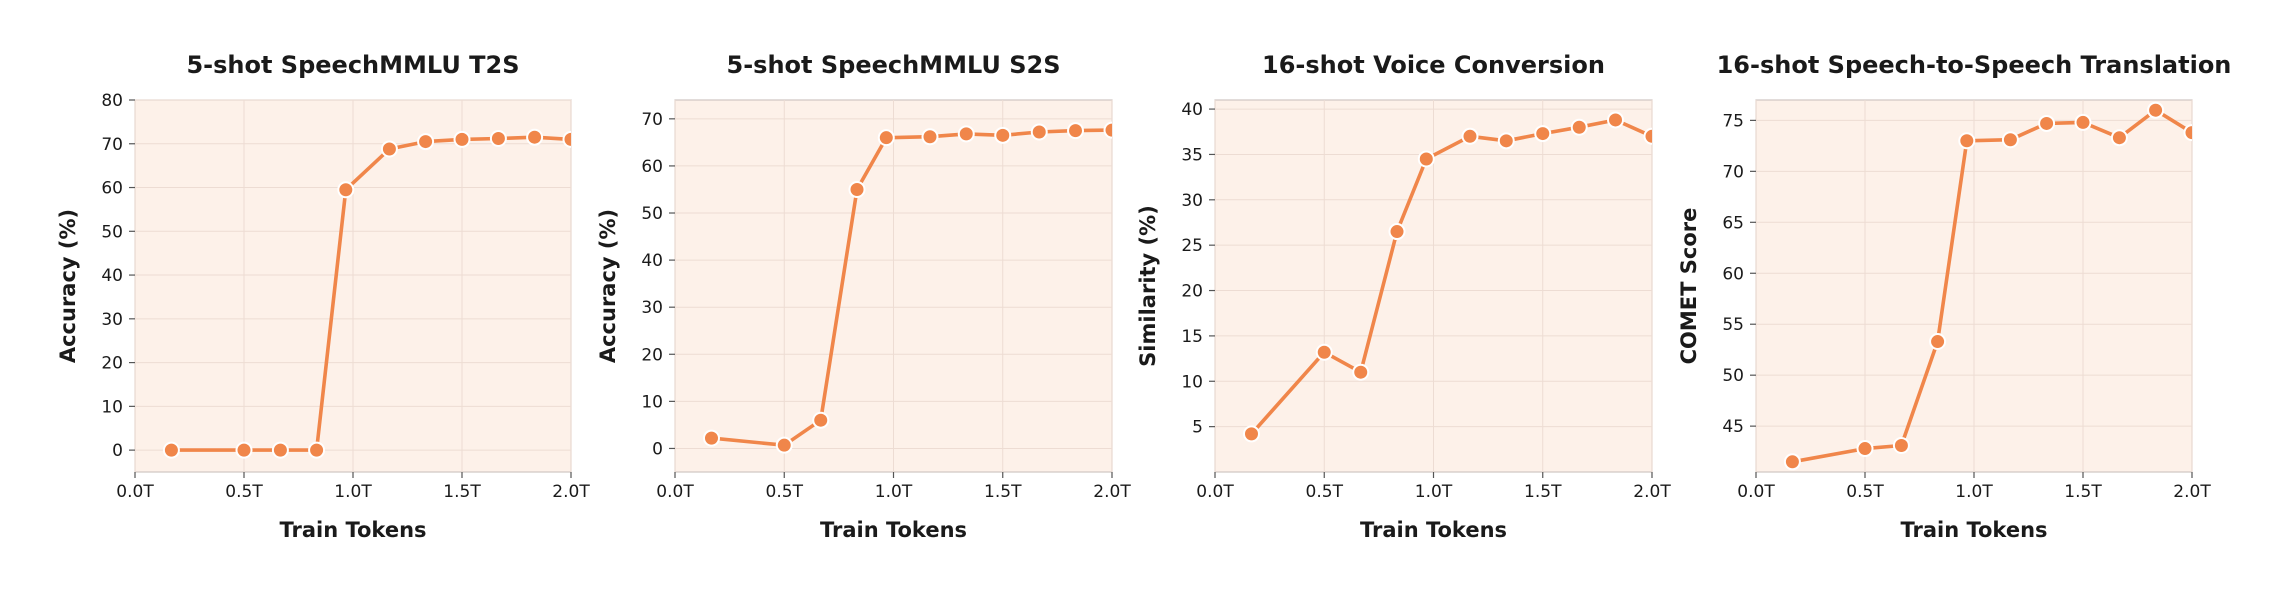  Describe the element at coordinates (894, 65) in the screenshot. I see `chart-title: 5-shot SpeechMMLU S2S` at that location.